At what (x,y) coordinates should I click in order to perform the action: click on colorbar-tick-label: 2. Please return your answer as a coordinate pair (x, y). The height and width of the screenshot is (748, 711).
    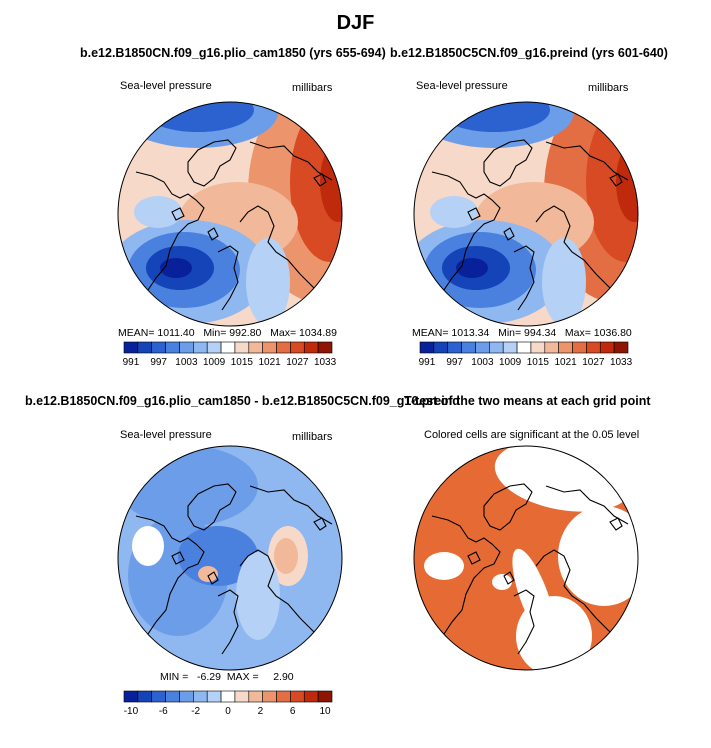
    Looking at the image, I should click on (261, 711).